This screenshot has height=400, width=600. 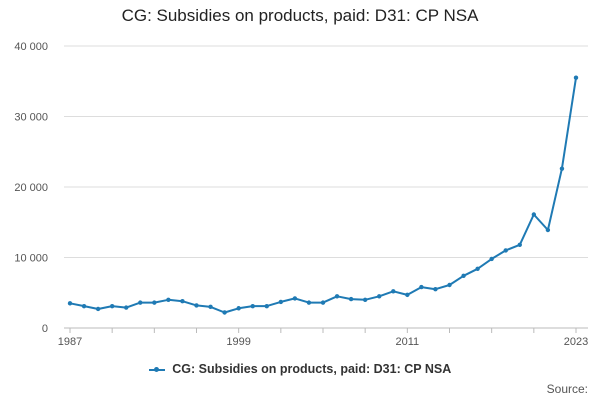 I want to click on y-tick-label: 10 000, so click(x=31, y=259).